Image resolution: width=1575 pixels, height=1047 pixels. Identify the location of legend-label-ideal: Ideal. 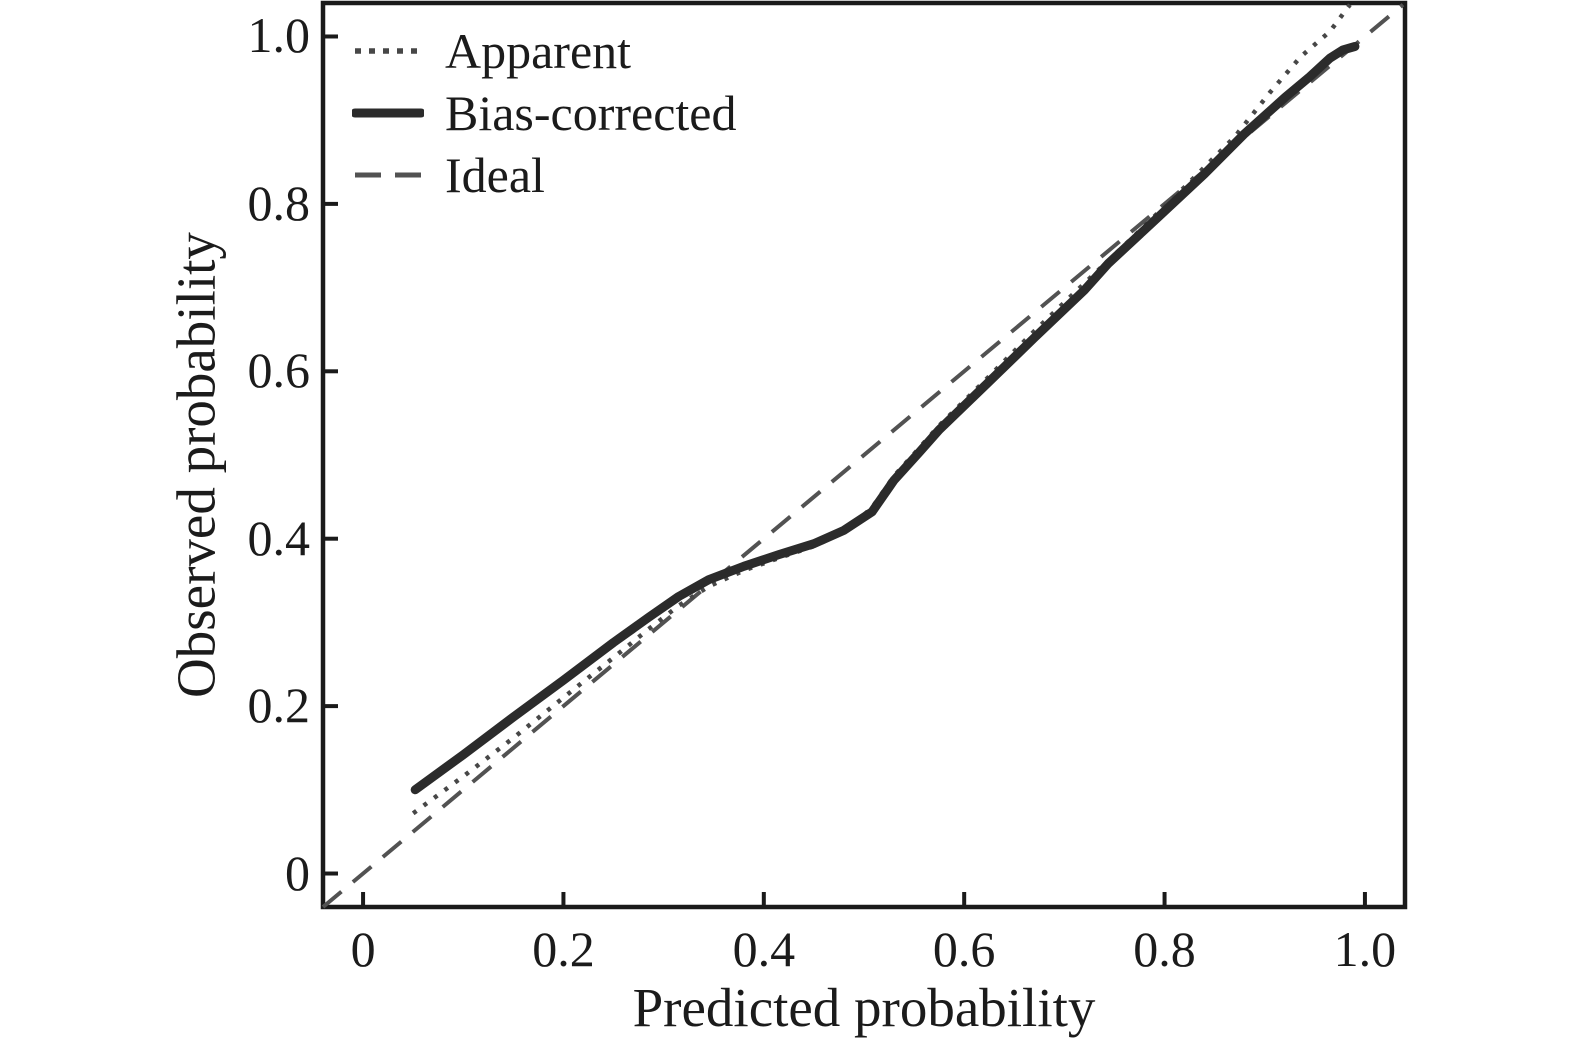
(495, 175).